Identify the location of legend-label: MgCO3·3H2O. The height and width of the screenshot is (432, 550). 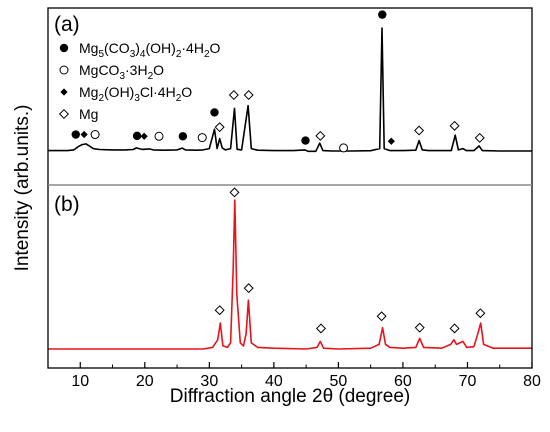
(121, 72).